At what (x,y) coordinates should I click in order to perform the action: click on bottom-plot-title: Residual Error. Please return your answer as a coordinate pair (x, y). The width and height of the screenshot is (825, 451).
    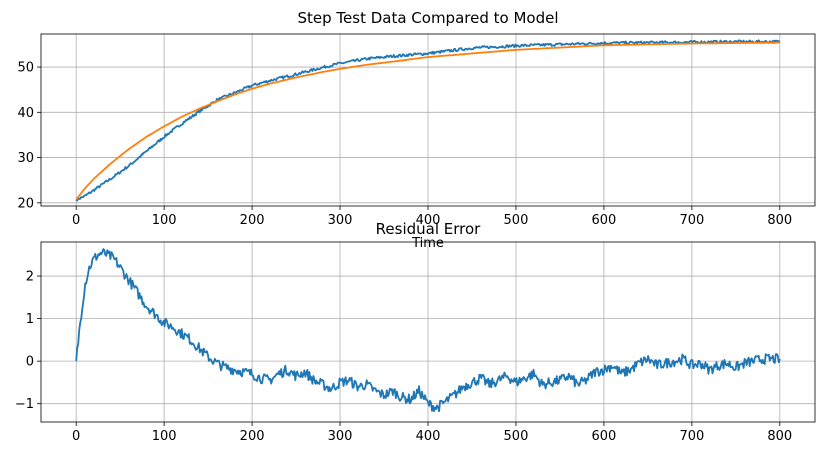
    Looking at the image, I should click on (429, 229).